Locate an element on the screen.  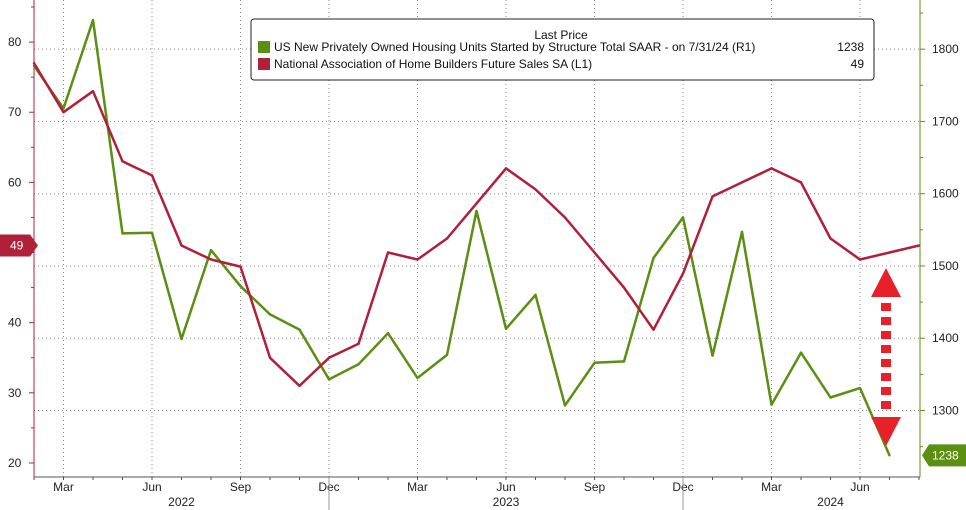
right-axis-tick-label: 1400 is located at coordinates (945, 338).